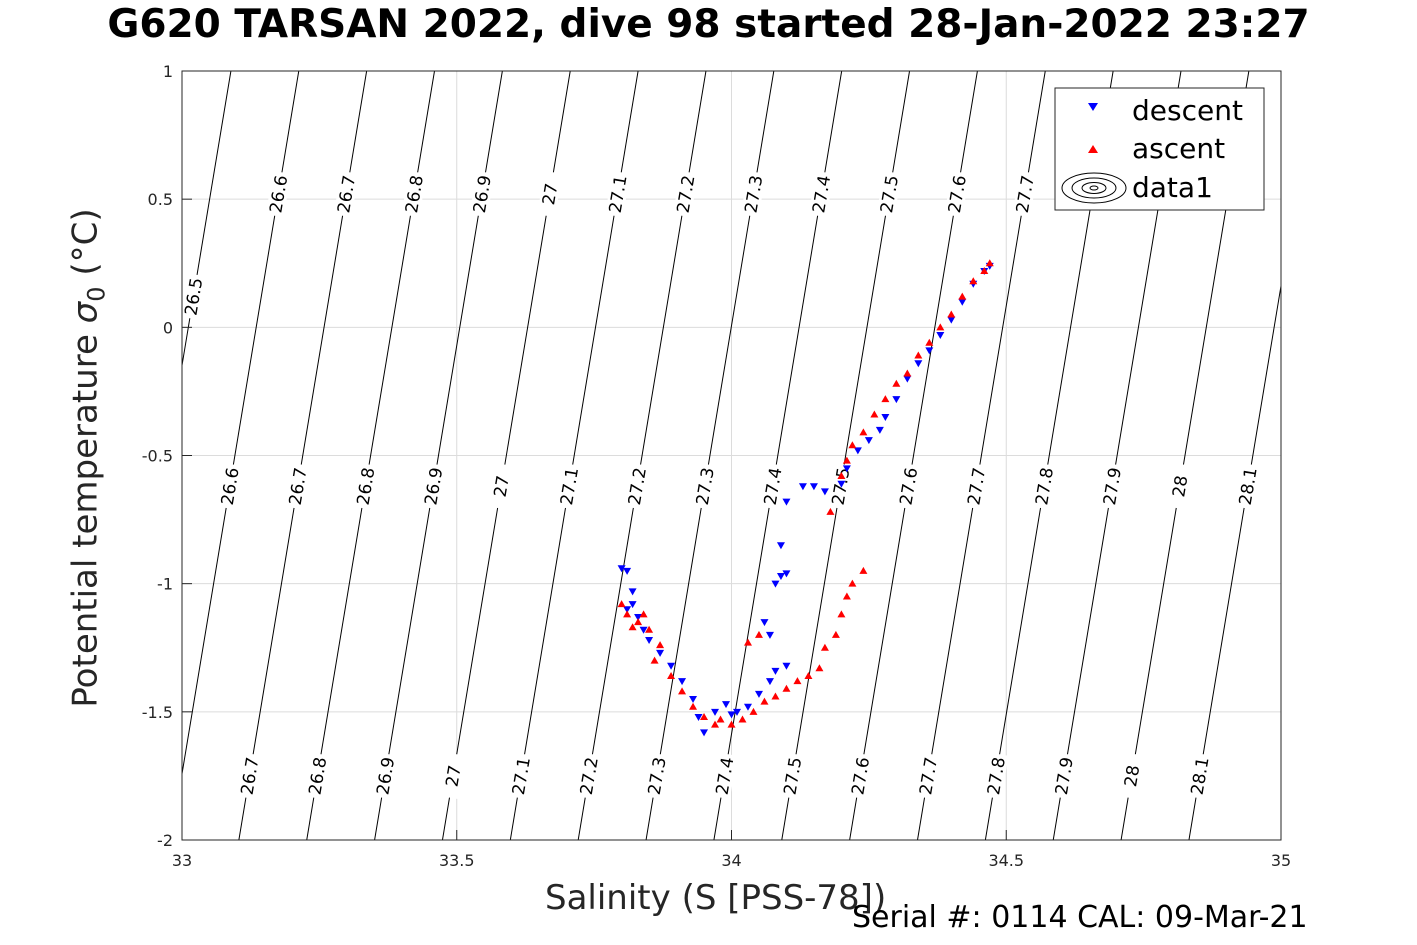 The width and height of the screenshot is (1417, 945). Describe the element at coordinates (160, 199) in the screenshot. I see `y-tick-label: 0.5` at that location.